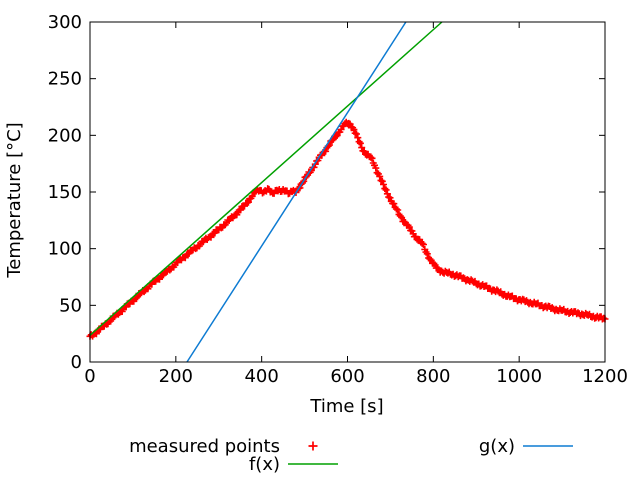 This screenshot has height=480, width=640. I want to click on x-tick-label: 200, so click(176, 376).